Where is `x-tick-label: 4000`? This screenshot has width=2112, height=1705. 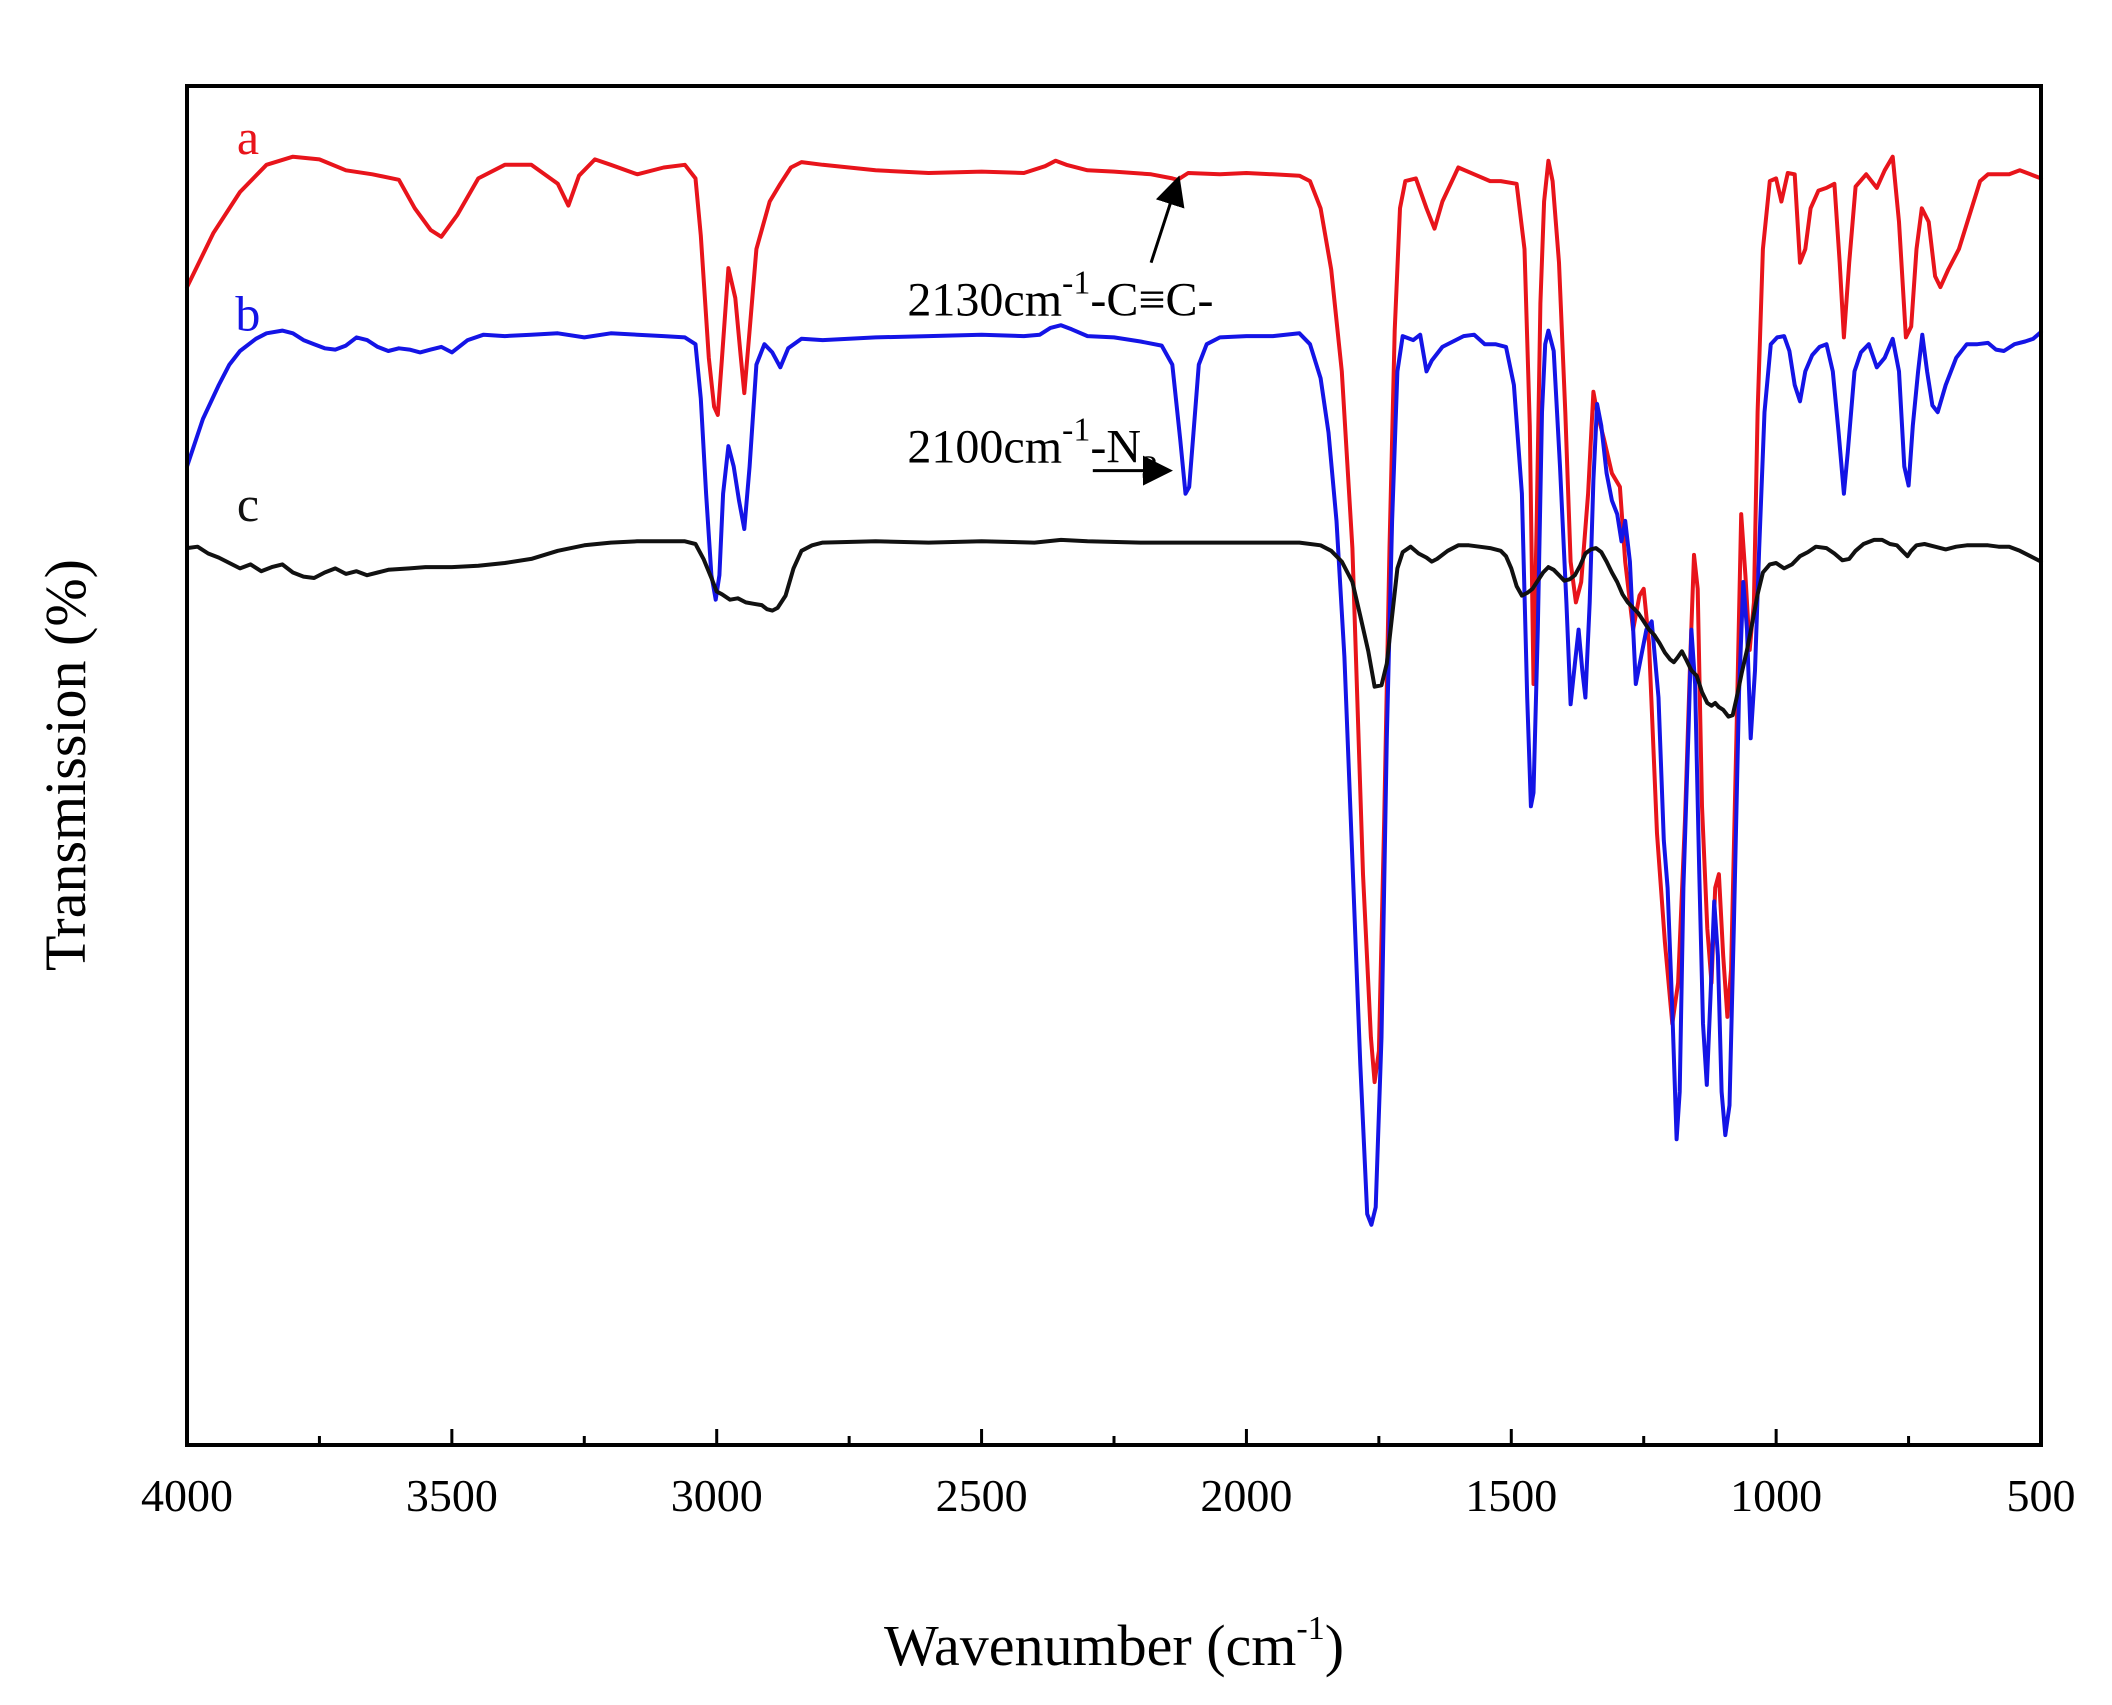 x-tick-label: 4000 is located at coordinates (187, 1495).